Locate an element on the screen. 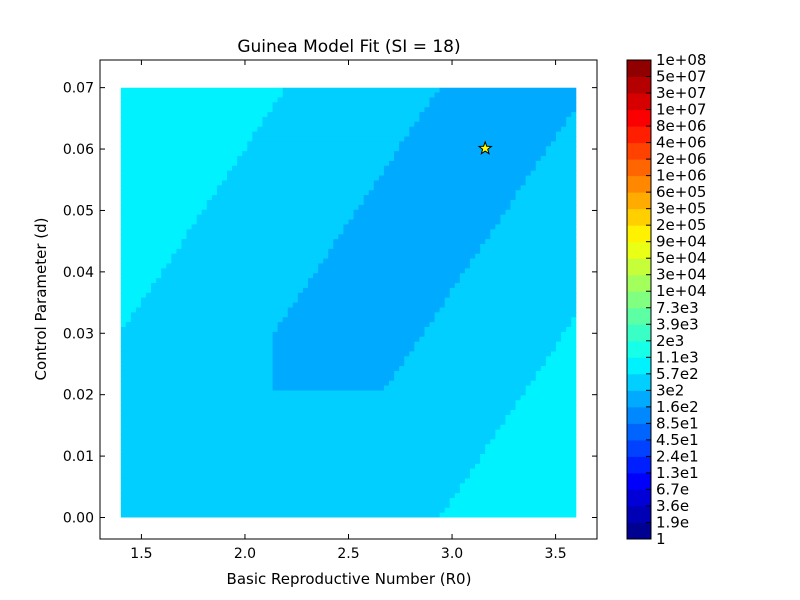 This screenshot has width=800, height=600. y-tick-label: 0.04 is located at coordinates (78, 273).